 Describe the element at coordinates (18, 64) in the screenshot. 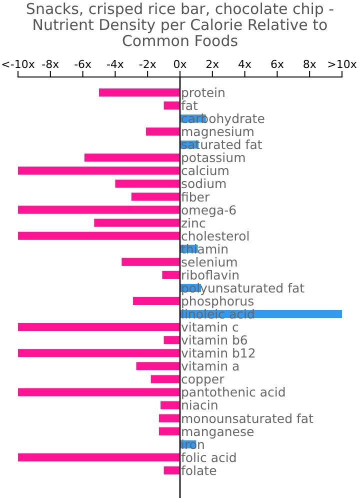

I see `x-tick-label: <-10x` at that location.